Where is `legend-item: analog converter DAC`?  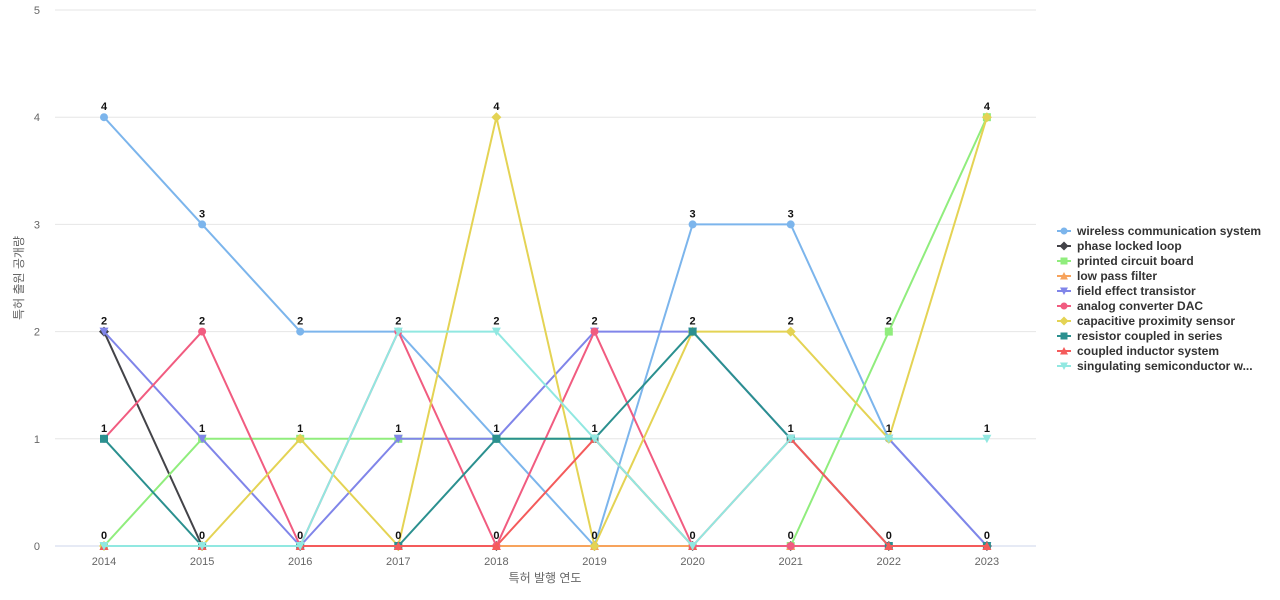
legend-item: analog converter DAC is located at coordinates (1130, 306).